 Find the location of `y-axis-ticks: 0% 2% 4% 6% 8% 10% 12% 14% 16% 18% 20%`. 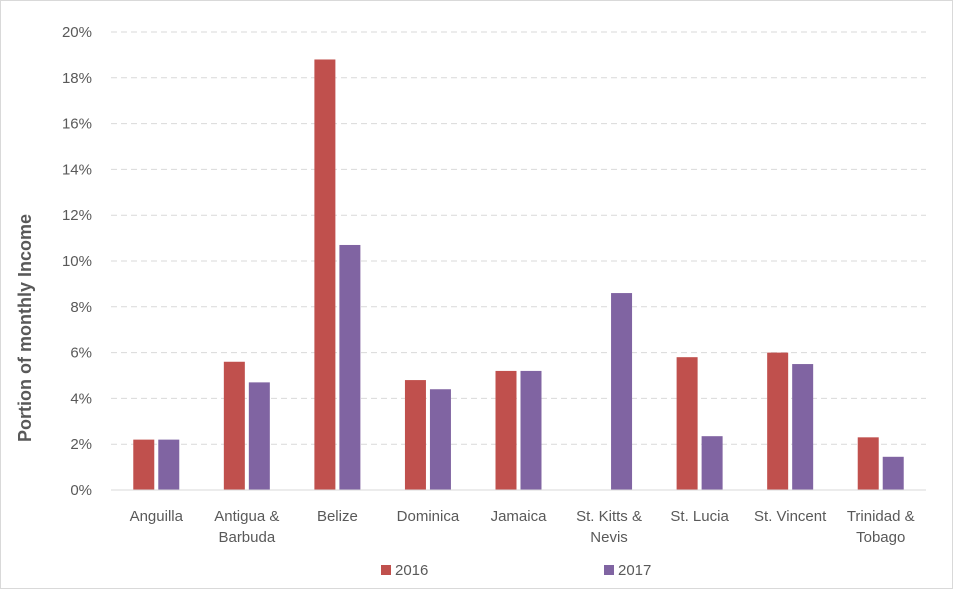

y-axis-ticks: 0% 2% 4% 6% 8% 10% 12% 14% 16% 18% 20% is located at coordinates (77, 261).